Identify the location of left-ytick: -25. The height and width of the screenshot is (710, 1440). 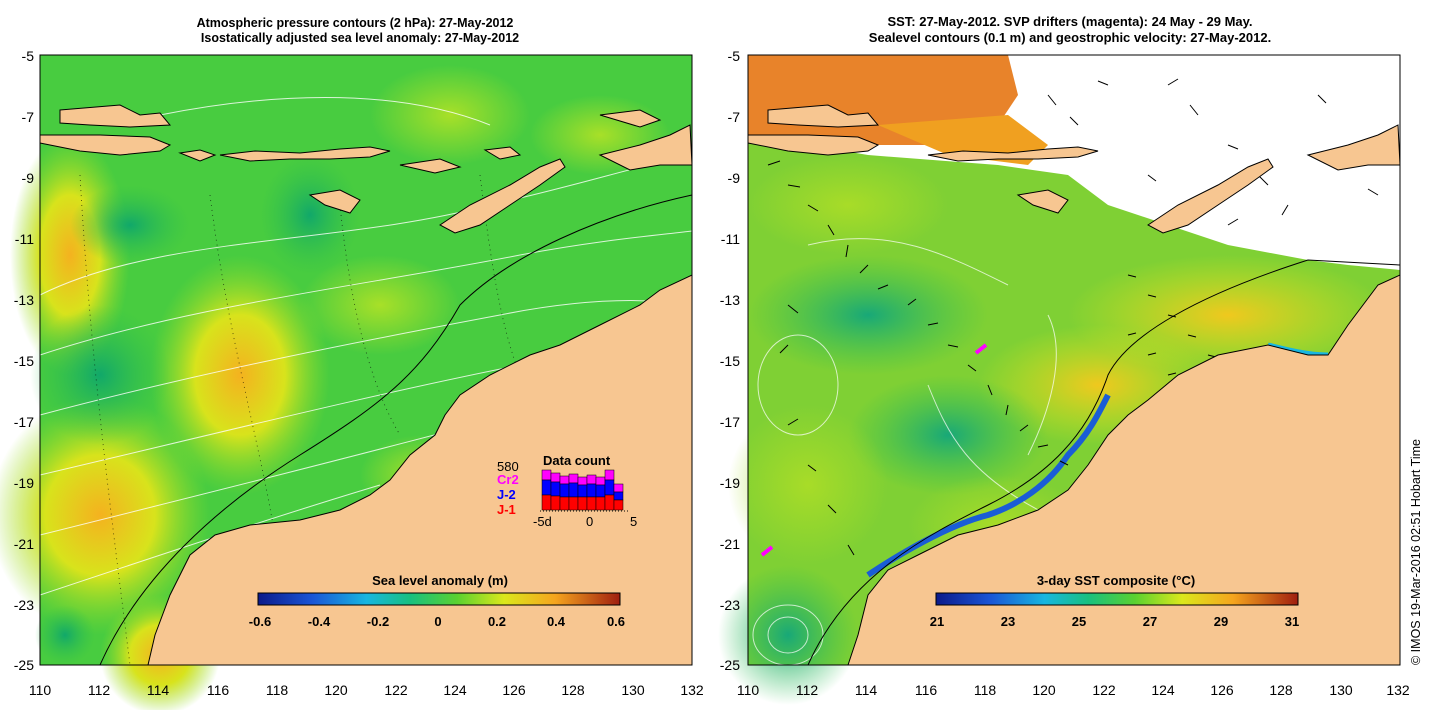
(23, 665).